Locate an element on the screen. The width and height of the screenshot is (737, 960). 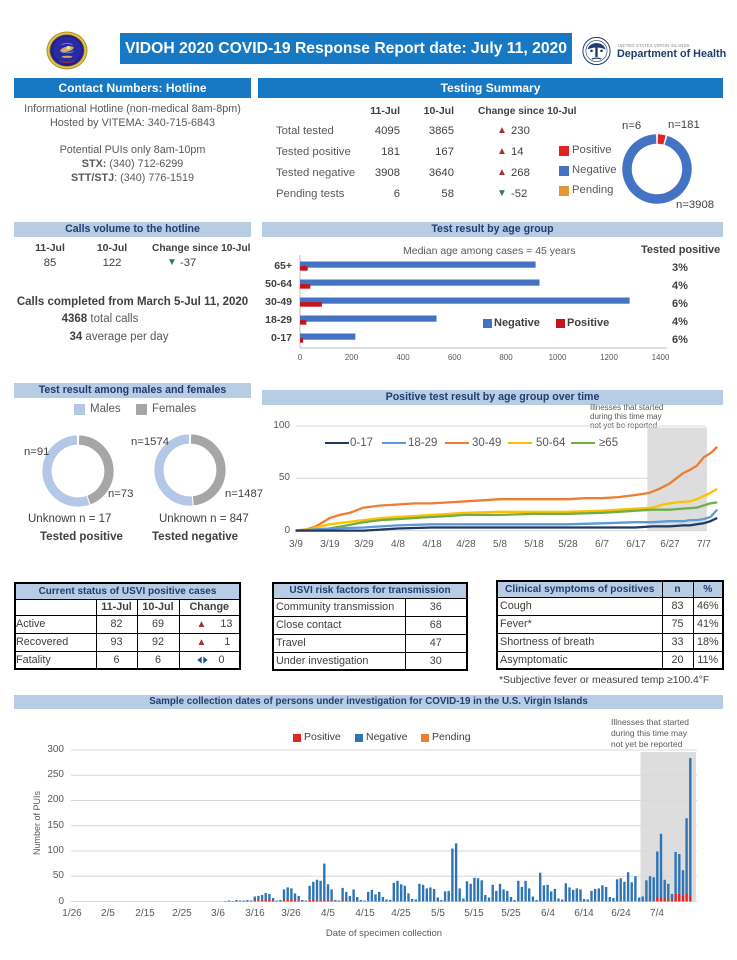
svg-text: 400 is located at coordinates (403, 357).